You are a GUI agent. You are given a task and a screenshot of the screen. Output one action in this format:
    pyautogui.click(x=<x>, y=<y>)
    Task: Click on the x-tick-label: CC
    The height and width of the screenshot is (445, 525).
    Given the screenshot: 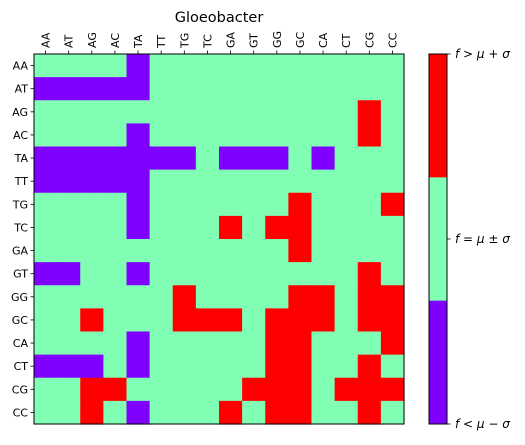 What is the action you would take?
    pyautogui.click(x=392, y=40)
    